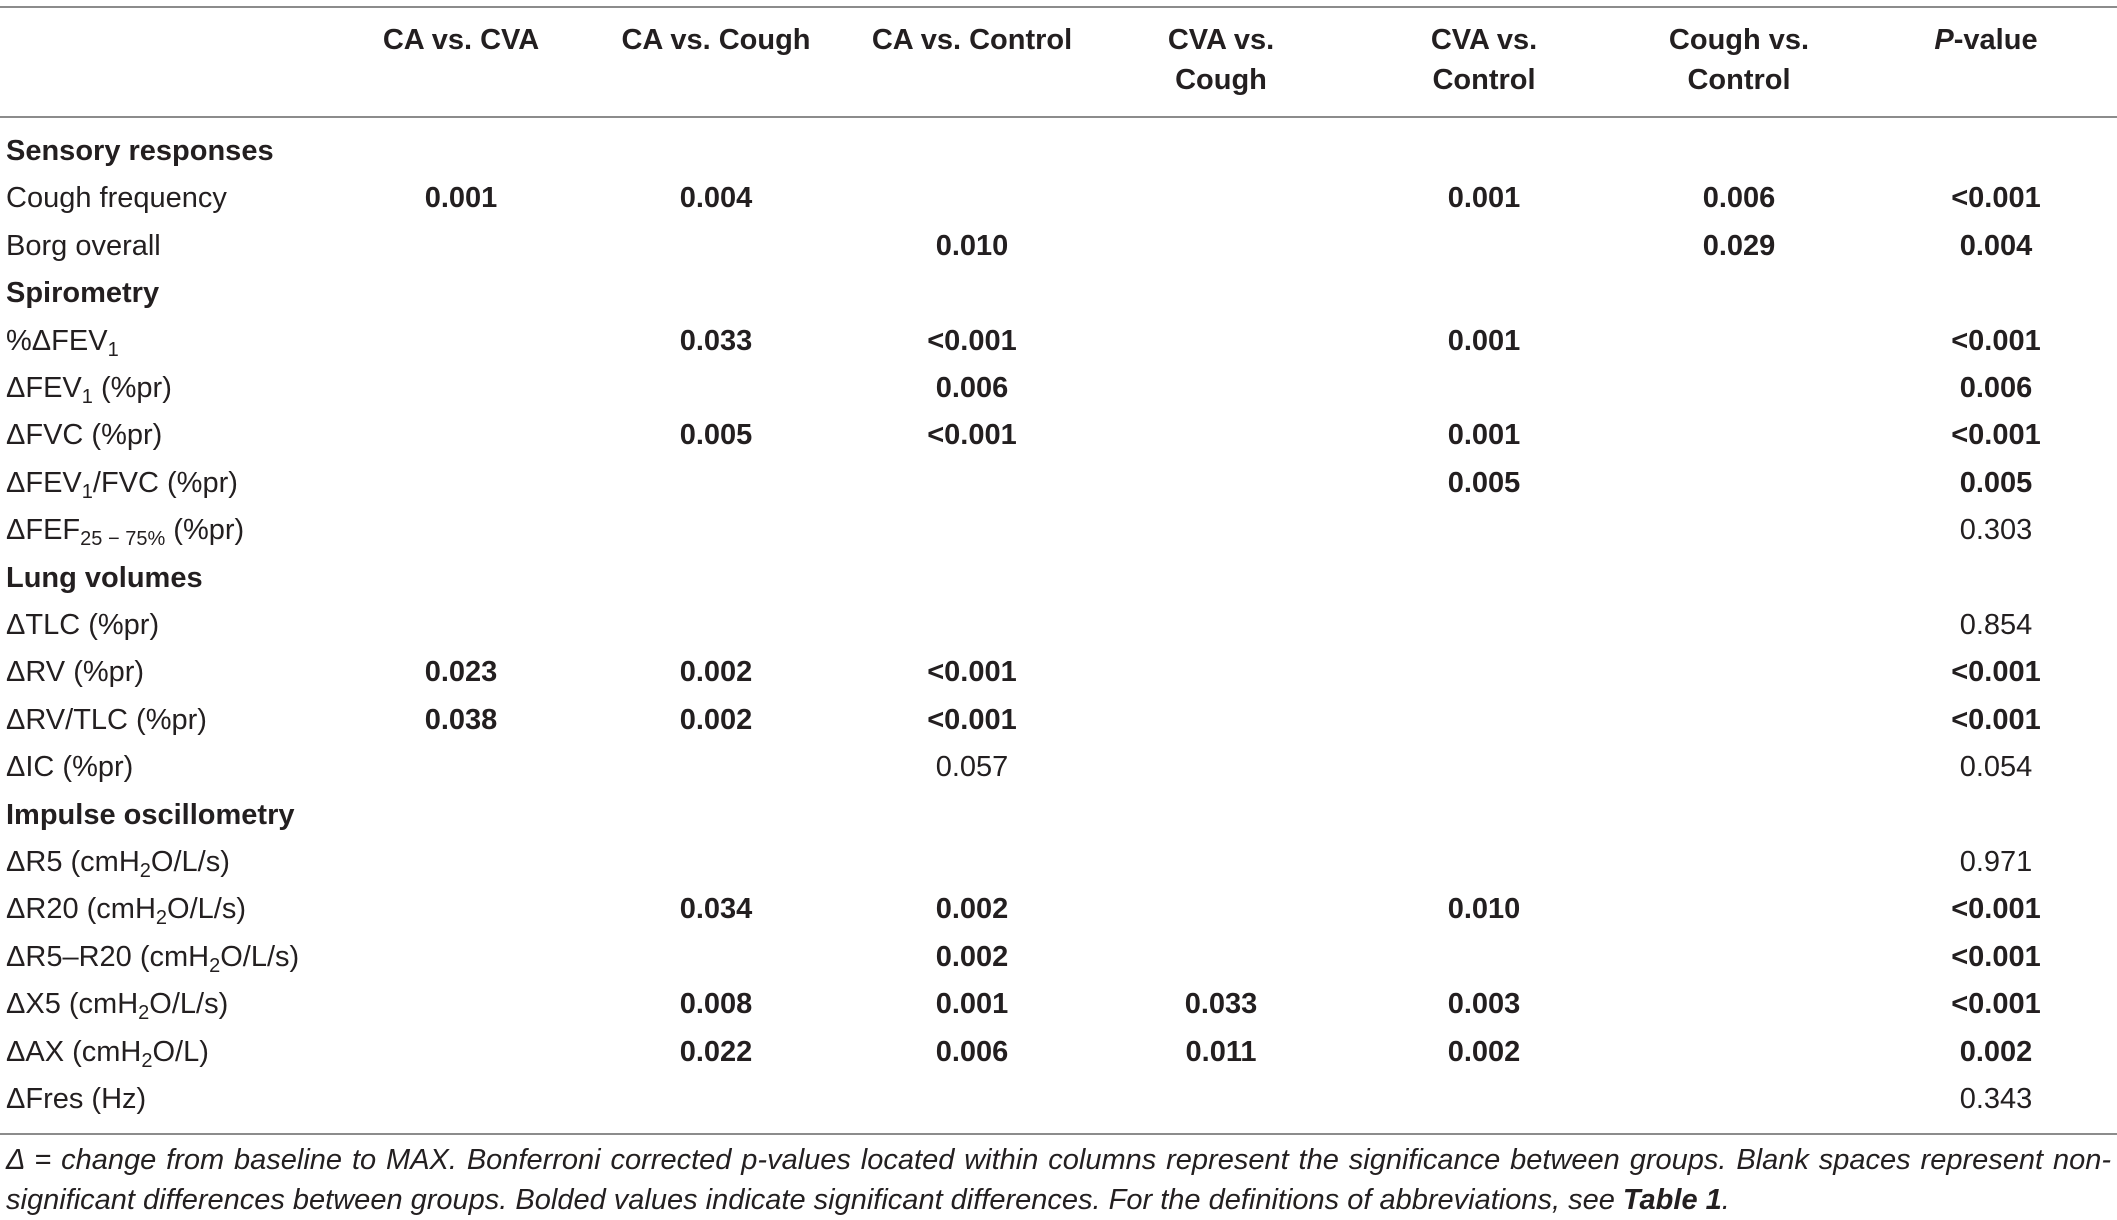 The image size is (2117, 1220). I want to click on row-label-subscript: 1, so click(87, 397).